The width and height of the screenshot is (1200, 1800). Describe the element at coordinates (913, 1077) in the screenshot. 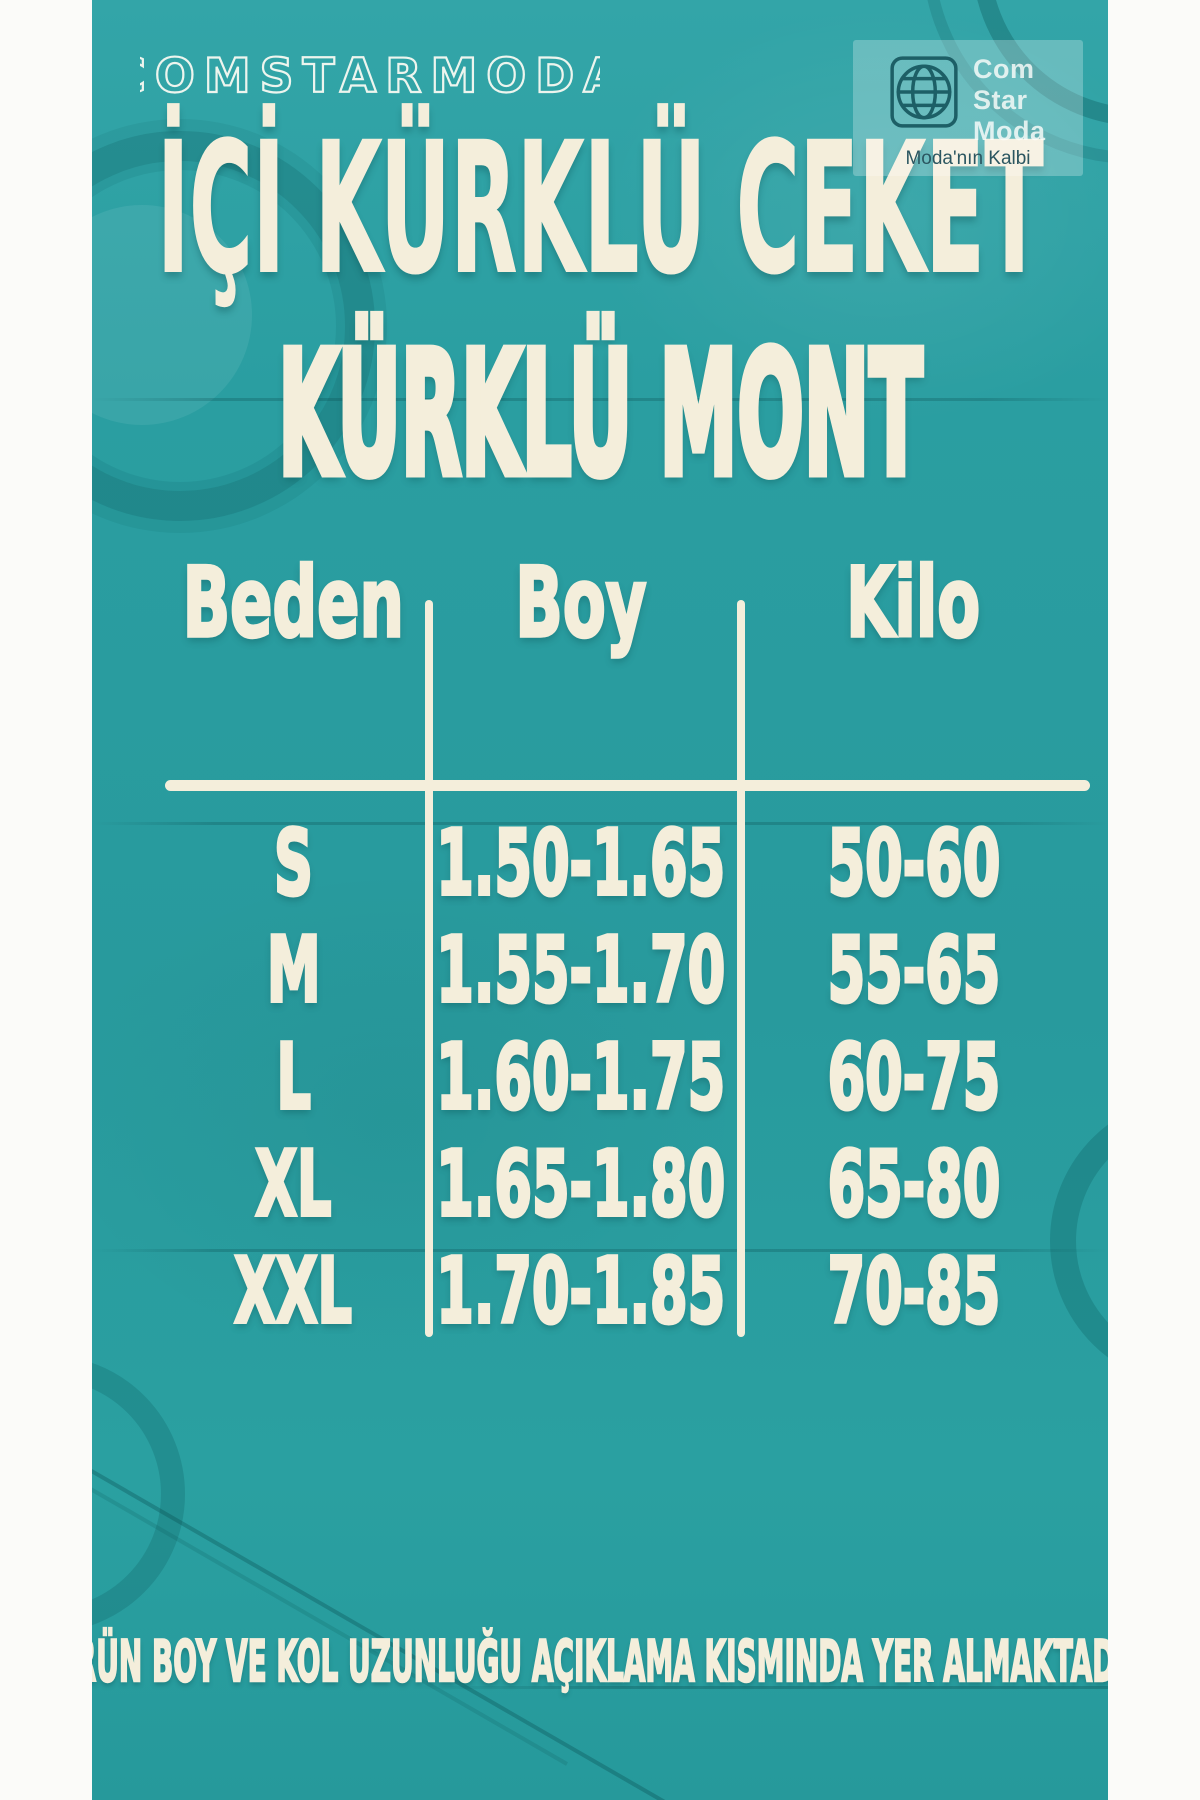

I see `weight-value: 60-75` at that location.